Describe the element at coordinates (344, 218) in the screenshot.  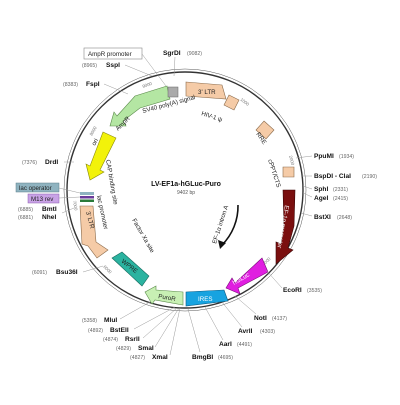
I see `site-bstxi-pos: (2648)` at that location.